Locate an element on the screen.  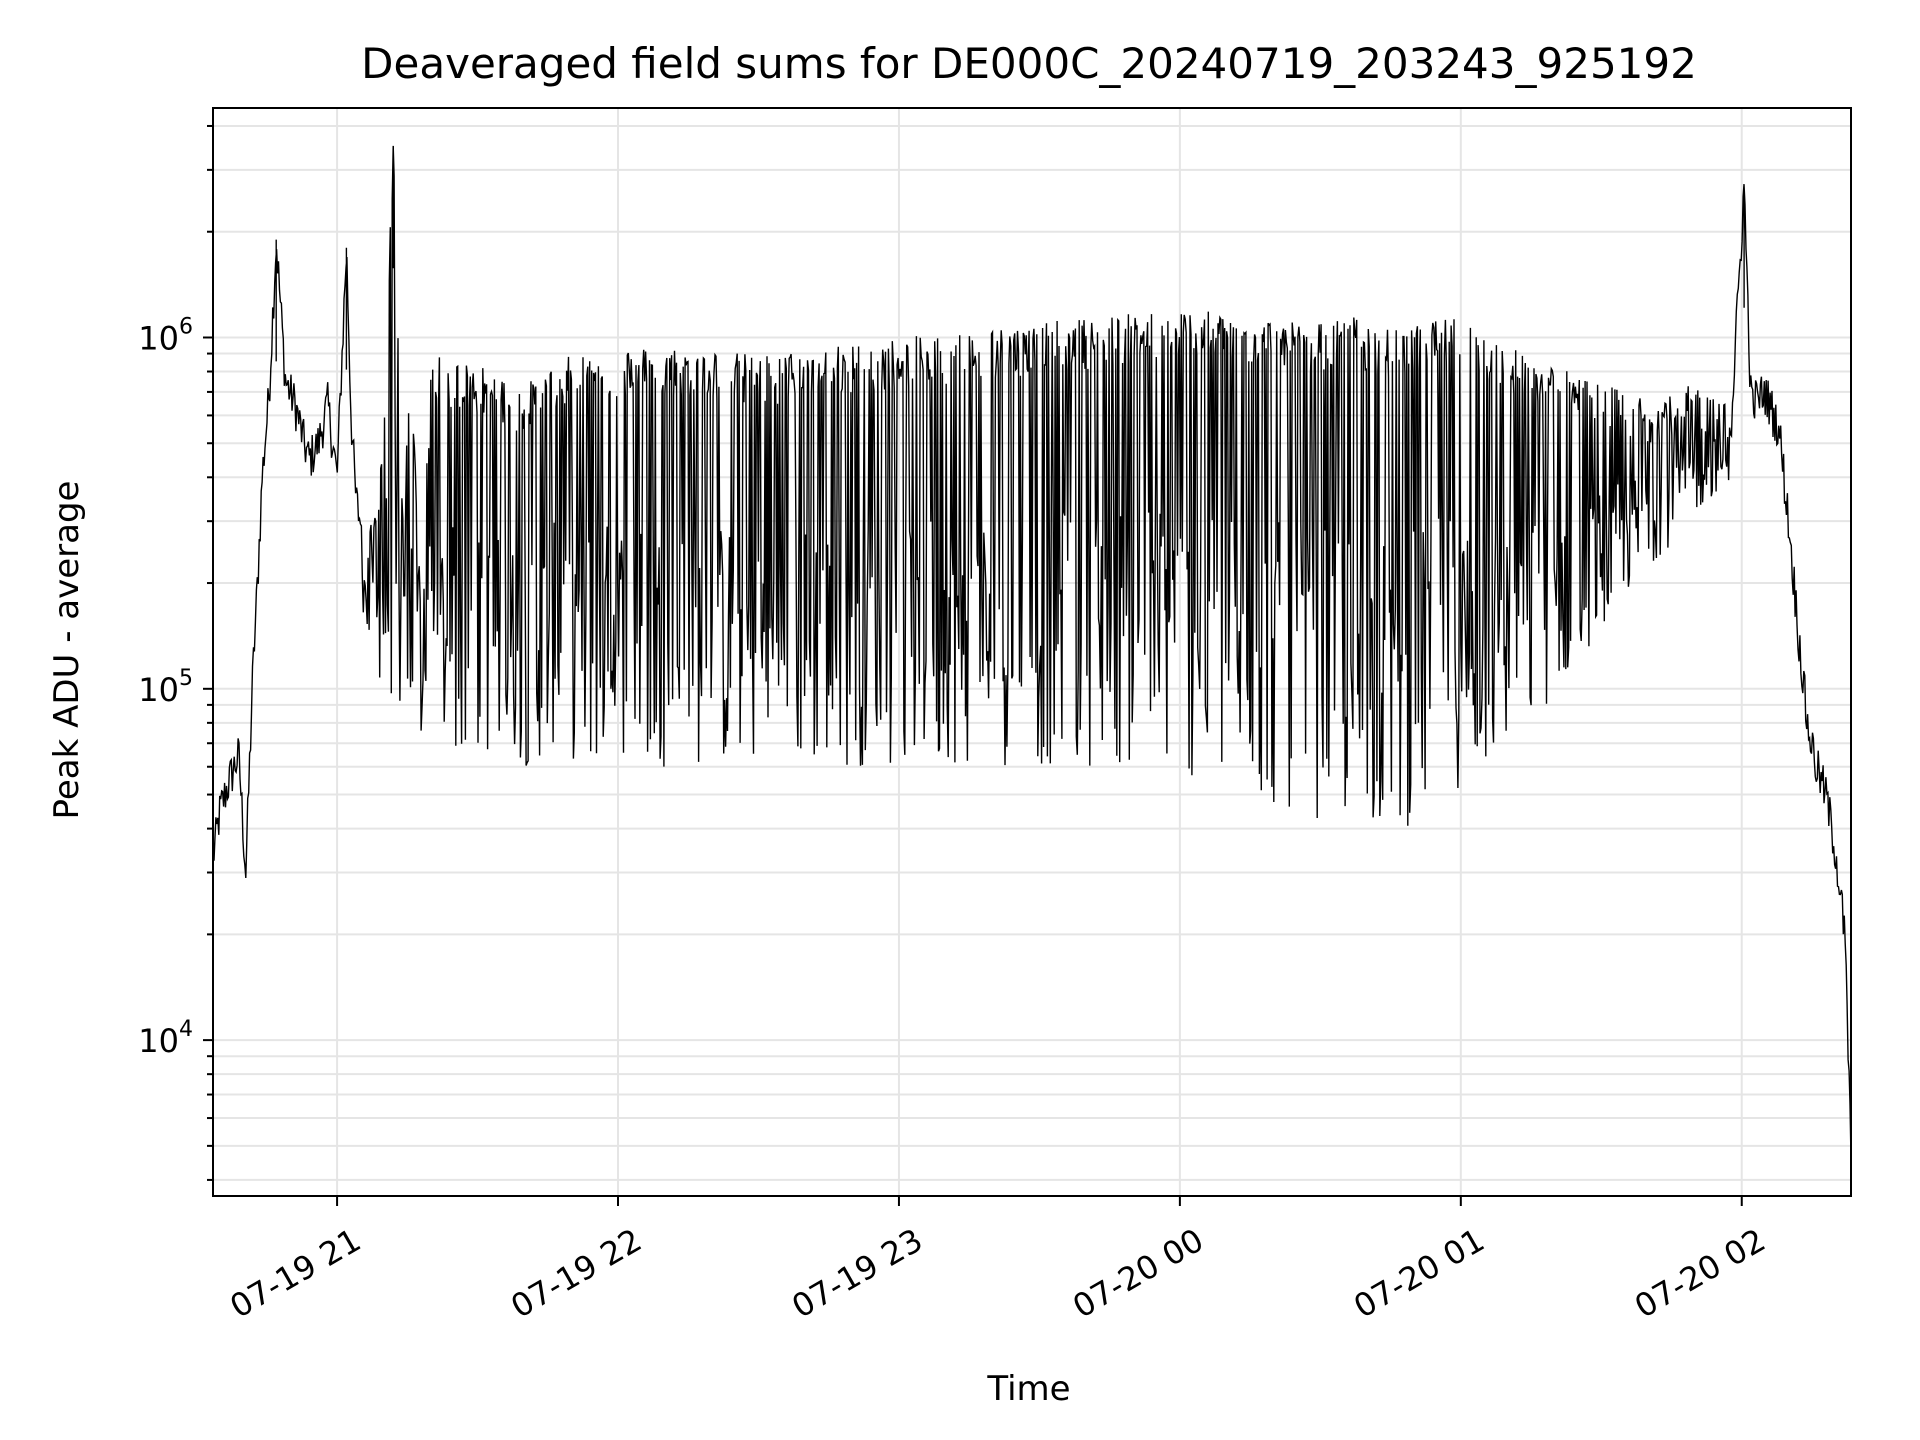
y-tick-label-exponent: 6 is located at coordinates (186, 326).